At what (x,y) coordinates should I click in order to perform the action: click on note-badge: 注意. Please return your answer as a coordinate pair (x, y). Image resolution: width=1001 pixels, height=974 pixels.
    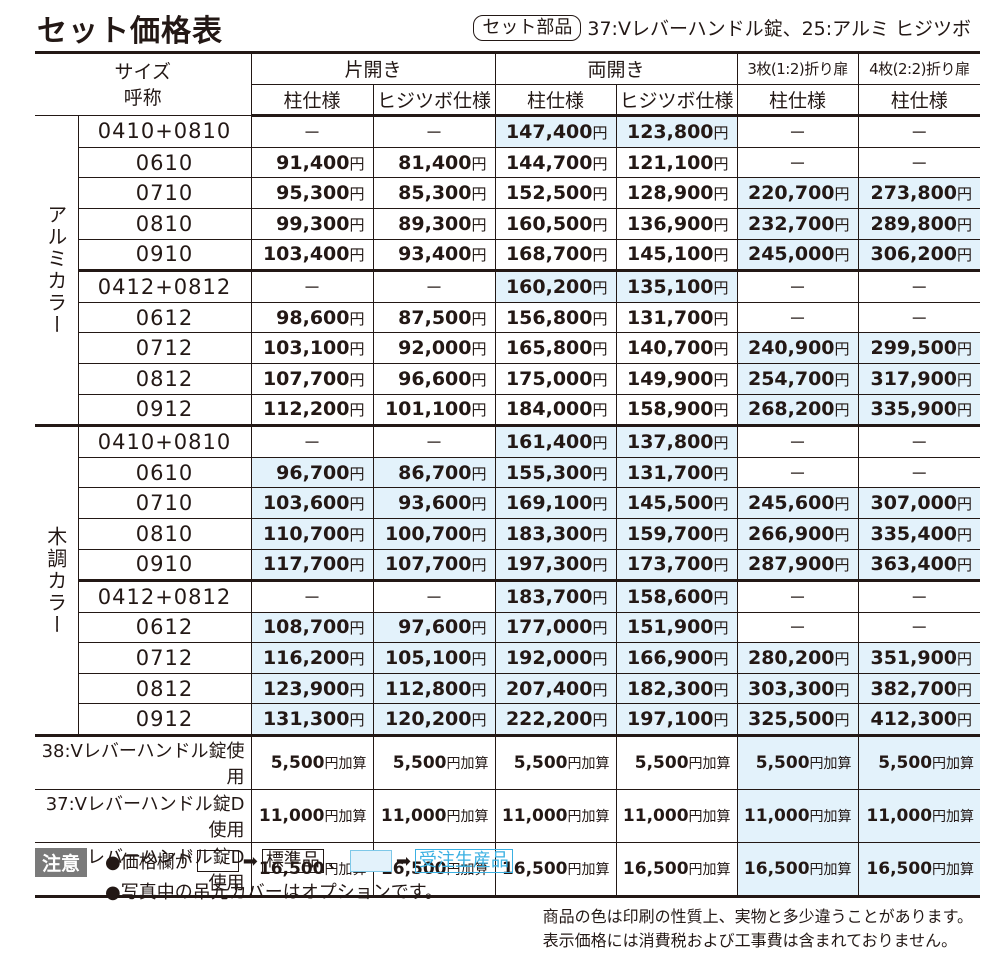
    Looking at the image, I should click on (61, 862).